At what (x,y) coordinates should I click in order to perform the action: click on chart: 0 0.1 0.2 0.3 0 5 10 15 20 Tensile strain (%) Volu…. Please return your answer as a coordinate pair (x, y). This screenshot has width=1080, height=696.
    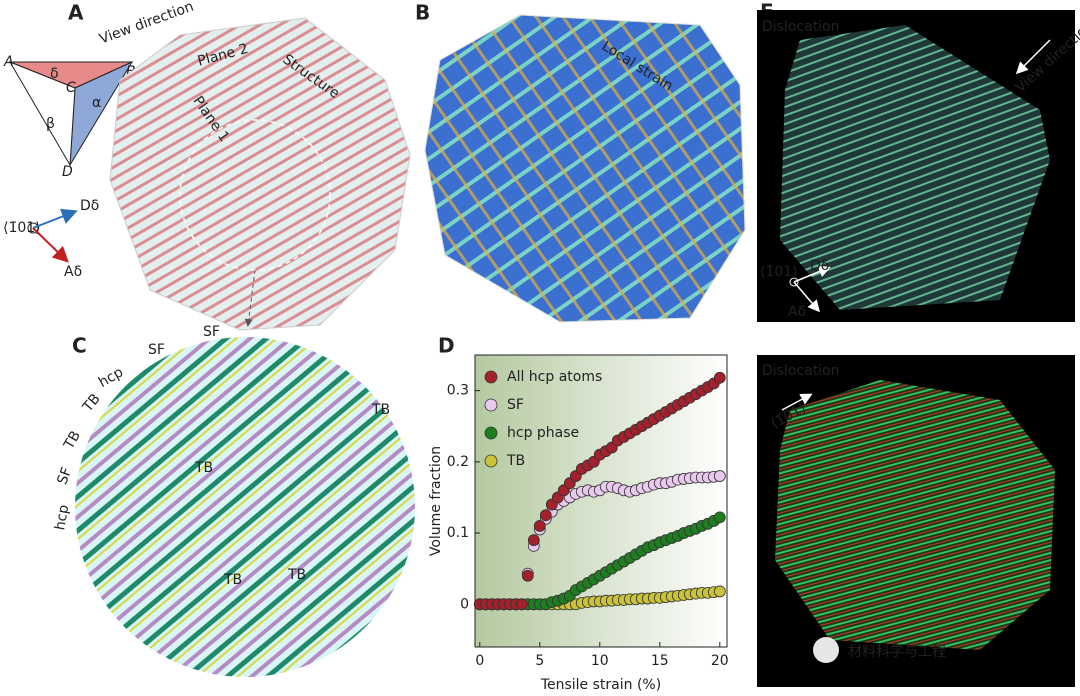
    Looking at the image, I should click on (578, 523).